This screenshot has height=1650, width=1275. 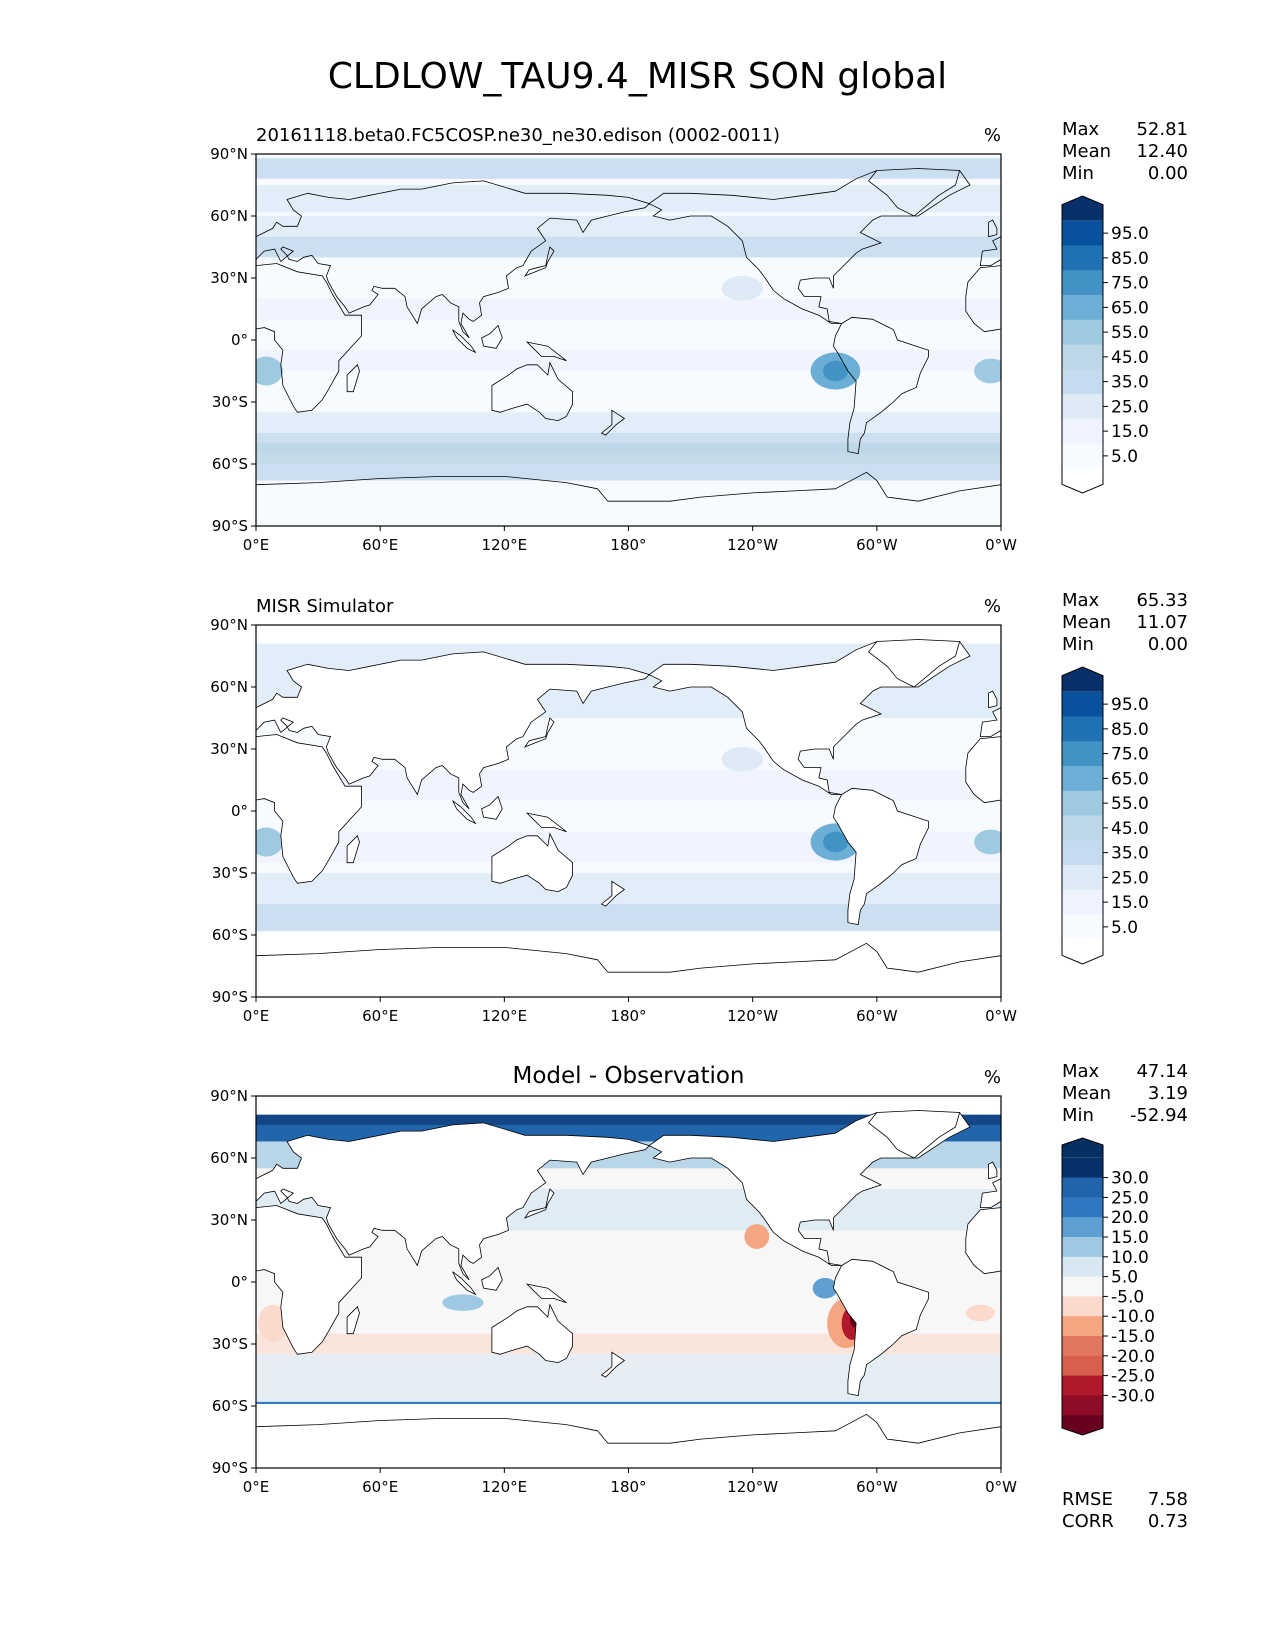 What do you see at coordinates (1168, 1093) in the screenshot?
I see `stat-value: 3.19` at bounding box center [1168, 1093].